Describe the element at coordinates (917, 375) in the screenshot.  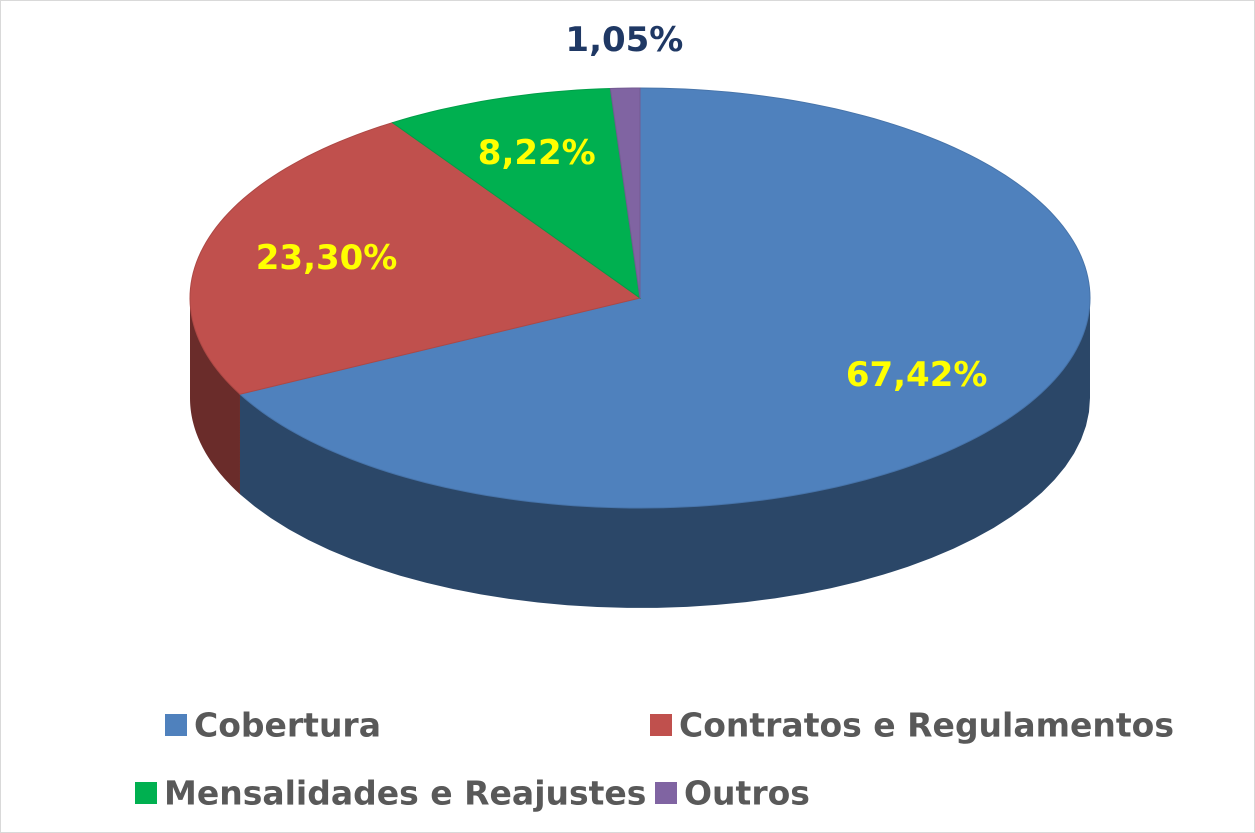
I see `value-label: 67,42%` at that location.